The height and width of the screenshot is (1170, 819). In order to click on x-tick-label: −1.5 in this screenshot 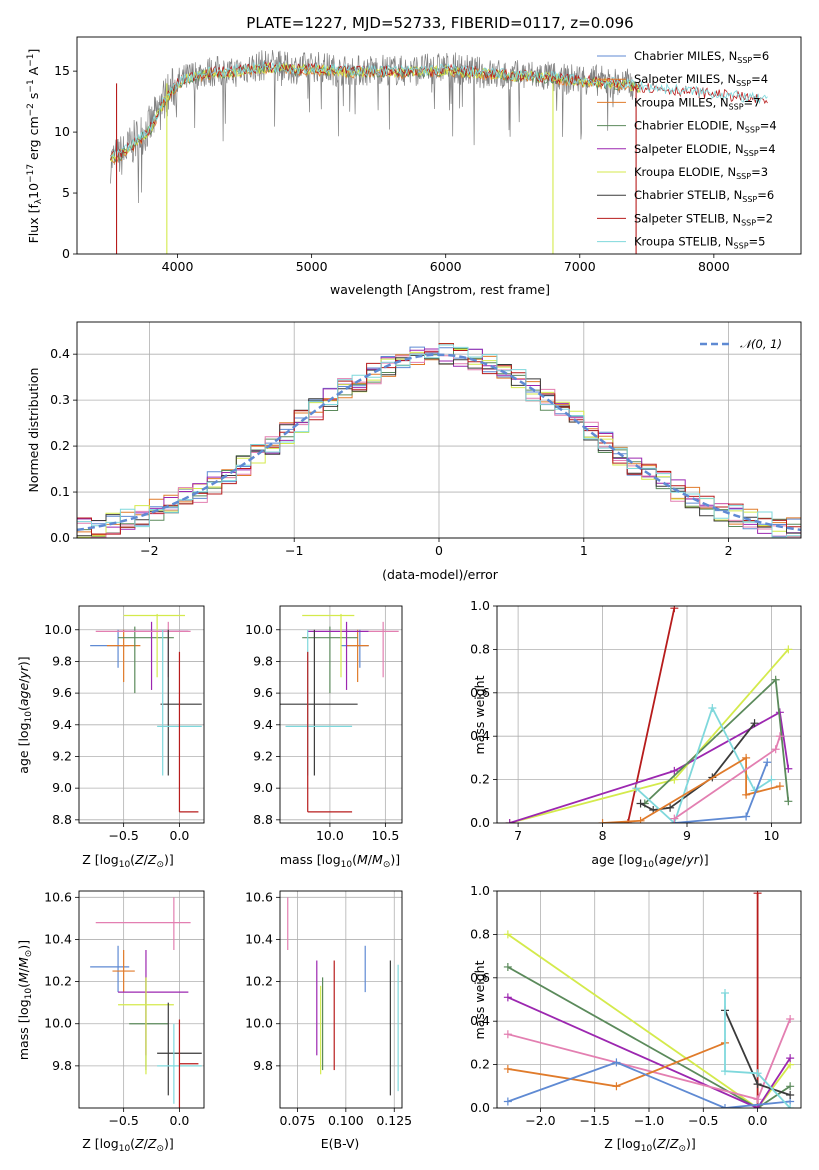, I will do `click(595, 1120)`.